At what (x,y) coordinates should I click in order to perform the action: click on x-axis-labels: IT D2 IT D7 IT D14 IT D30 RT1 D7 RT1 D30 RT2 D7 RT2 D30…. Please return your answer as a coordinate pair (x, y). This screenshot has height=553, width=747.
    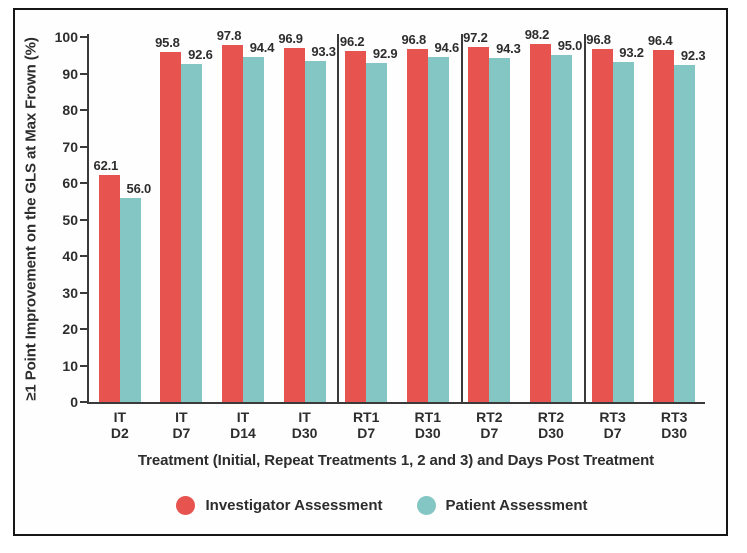
    Looking at the image, I should click on (397, 425).